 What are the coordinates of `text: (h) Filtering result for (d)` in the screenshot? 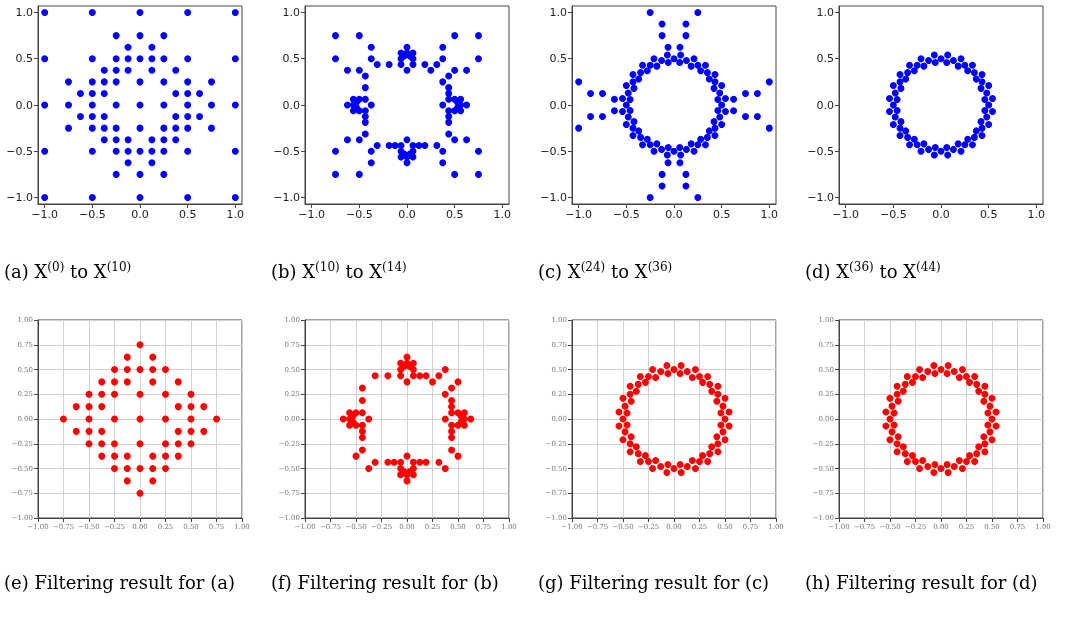 It's located at (922, 583).